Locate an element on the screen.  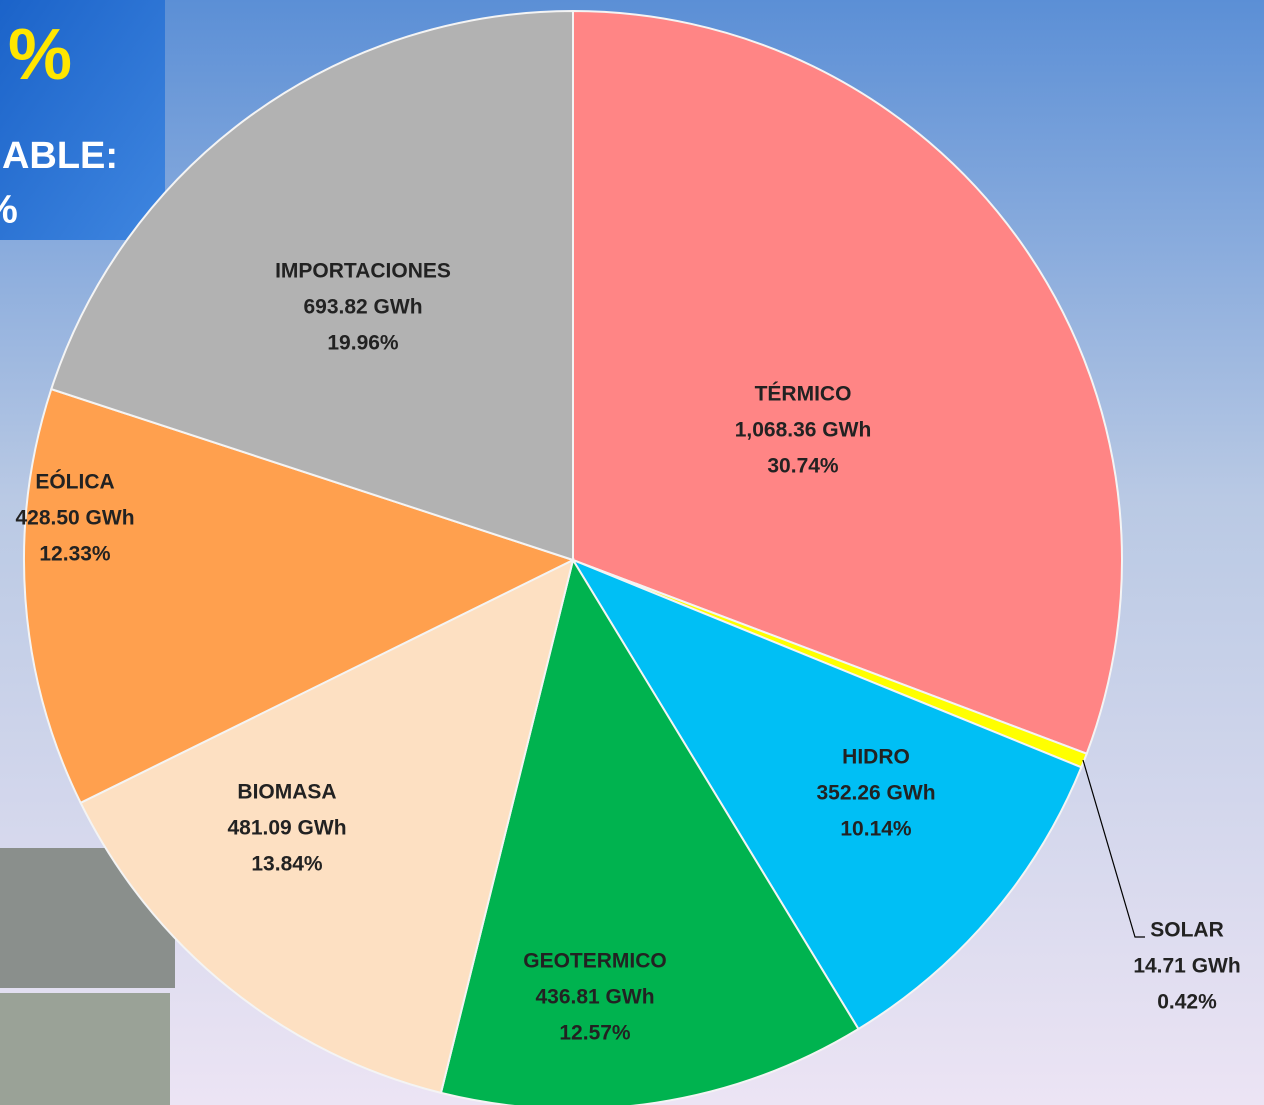
slice-label: IMPORTACIONES is located at coordinates (363, 271).